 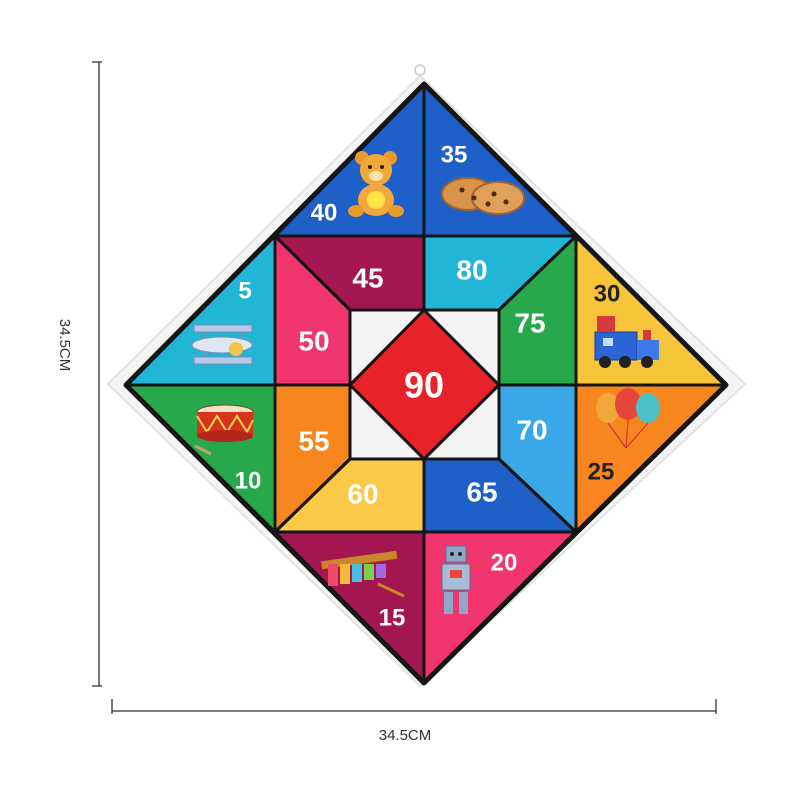 What do you see at coordinates (313, 441) in the screenshot?
I see `score-55: 55` at bounding box center [313, 441].